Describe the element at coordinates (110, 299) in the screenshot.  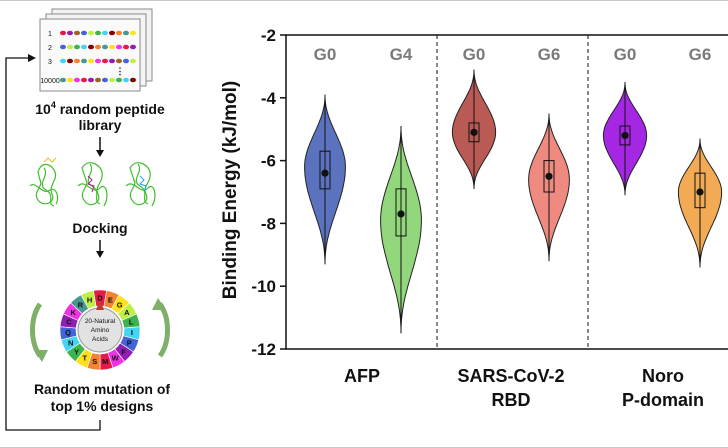
I see `wheel-letter: E` at that location.